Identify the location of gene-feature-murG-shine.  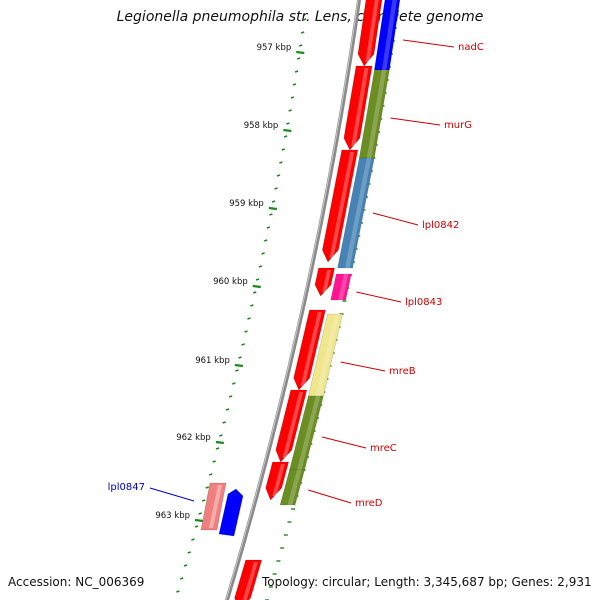
(376, 114).